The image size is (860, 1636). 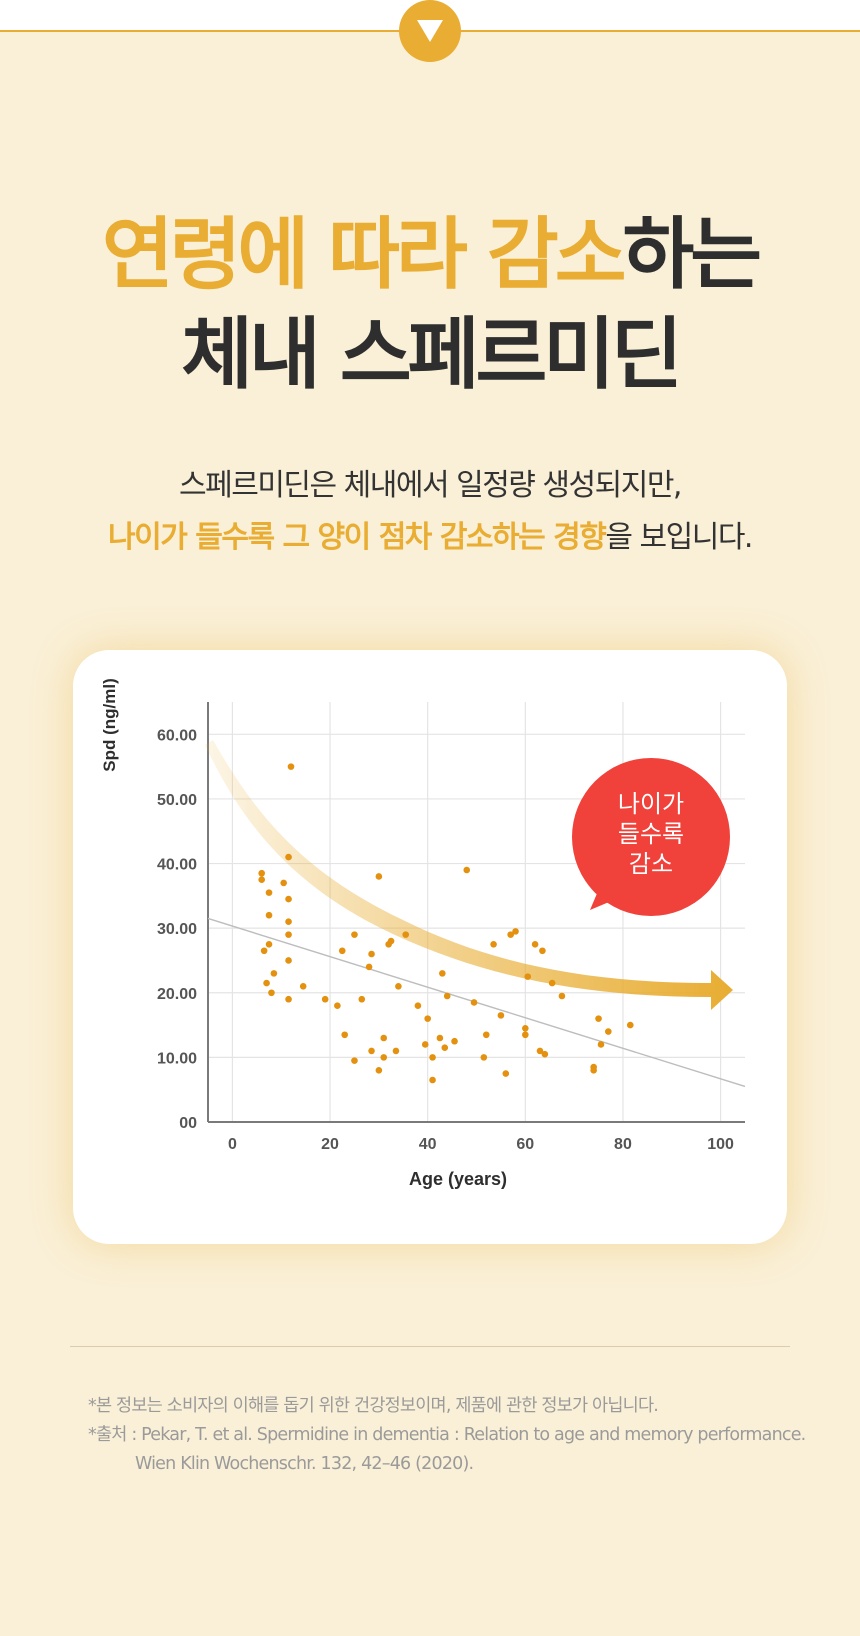 I want to click on y-tick-label: 20.00, so click(x=177, y=994).